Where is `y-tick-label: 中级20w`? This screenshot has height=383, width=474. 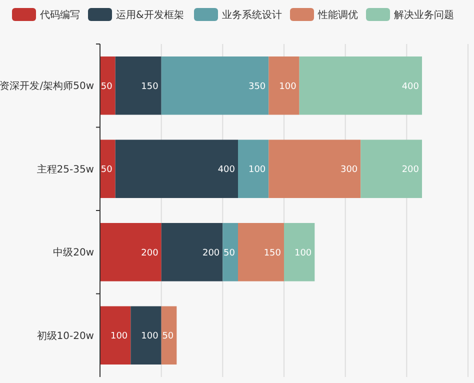 y-tick-label: 中级20w is located at coordinates (73, 252).